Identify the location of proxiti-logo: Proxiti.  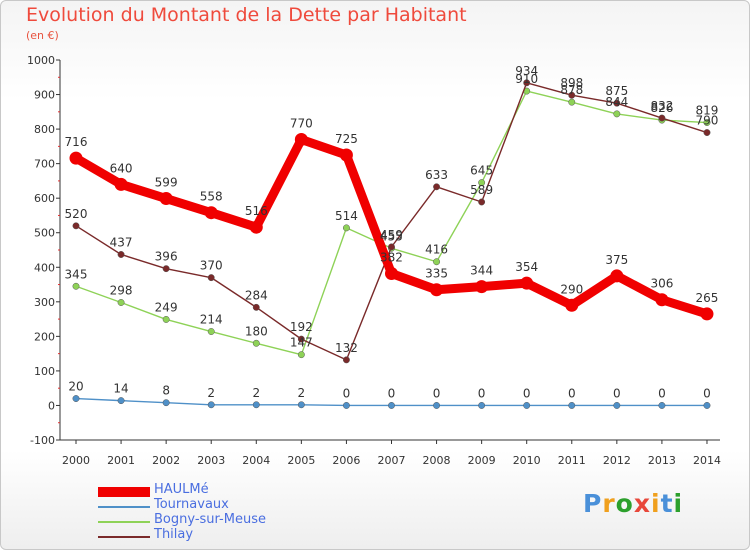
(633, 503).